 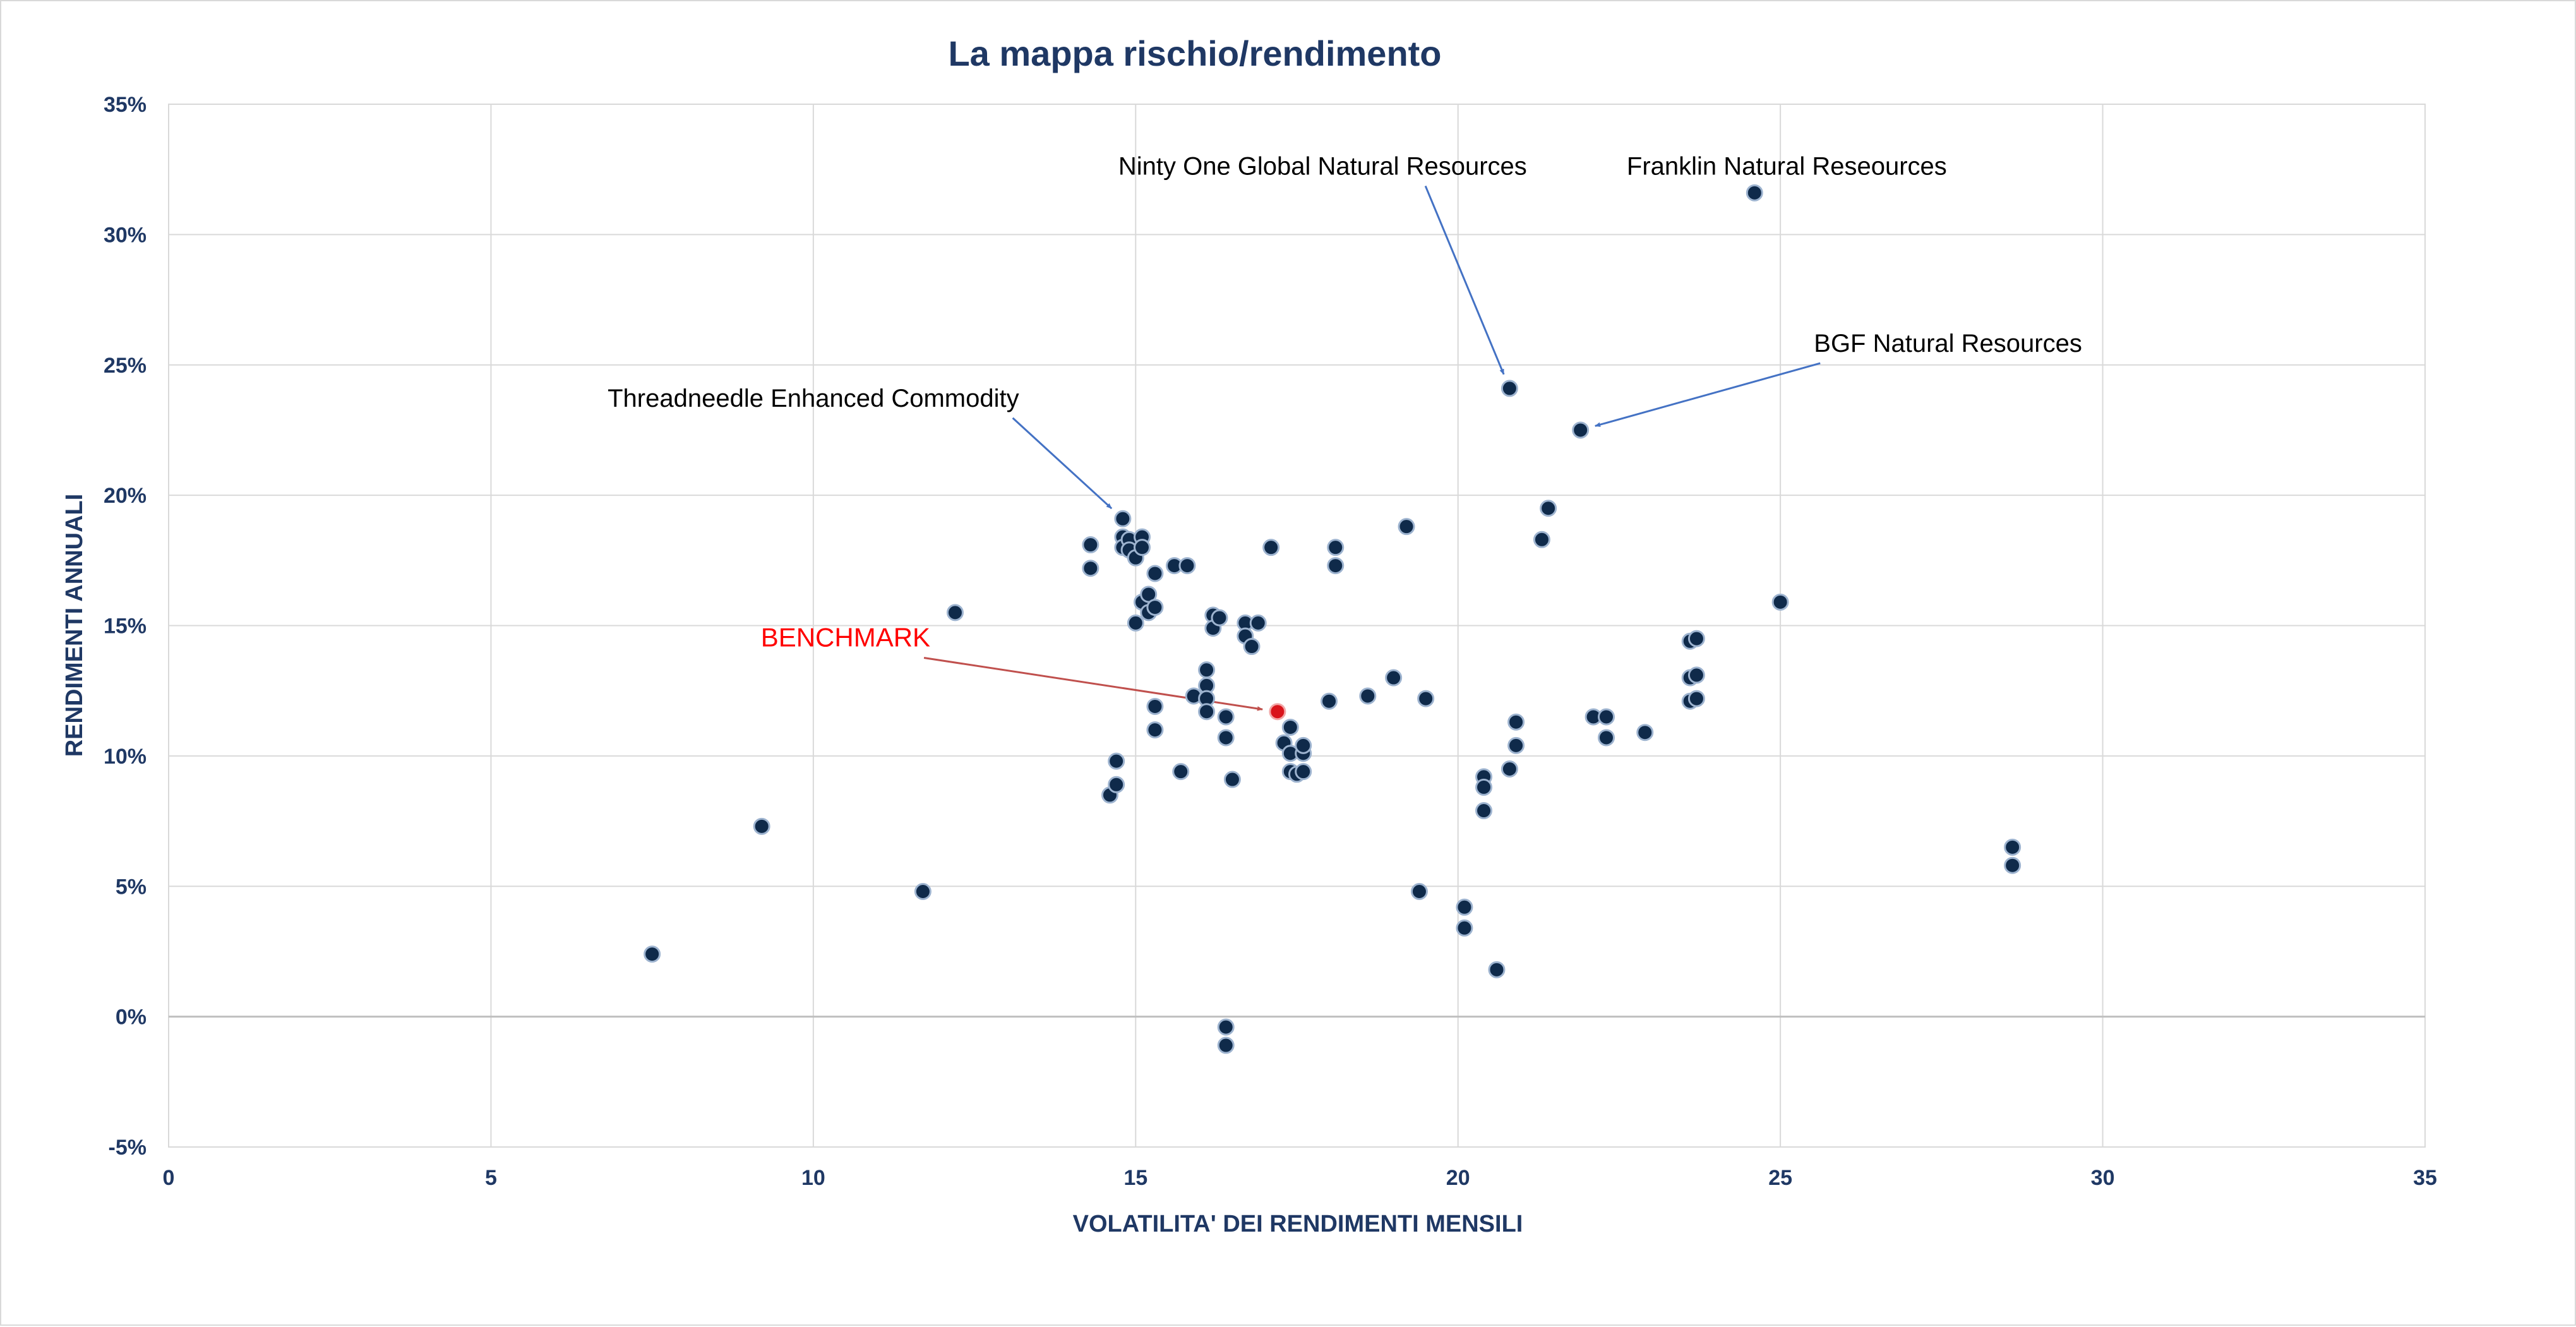 I want to click on x-tick-label: 25, so click(x=1780, y=1178).